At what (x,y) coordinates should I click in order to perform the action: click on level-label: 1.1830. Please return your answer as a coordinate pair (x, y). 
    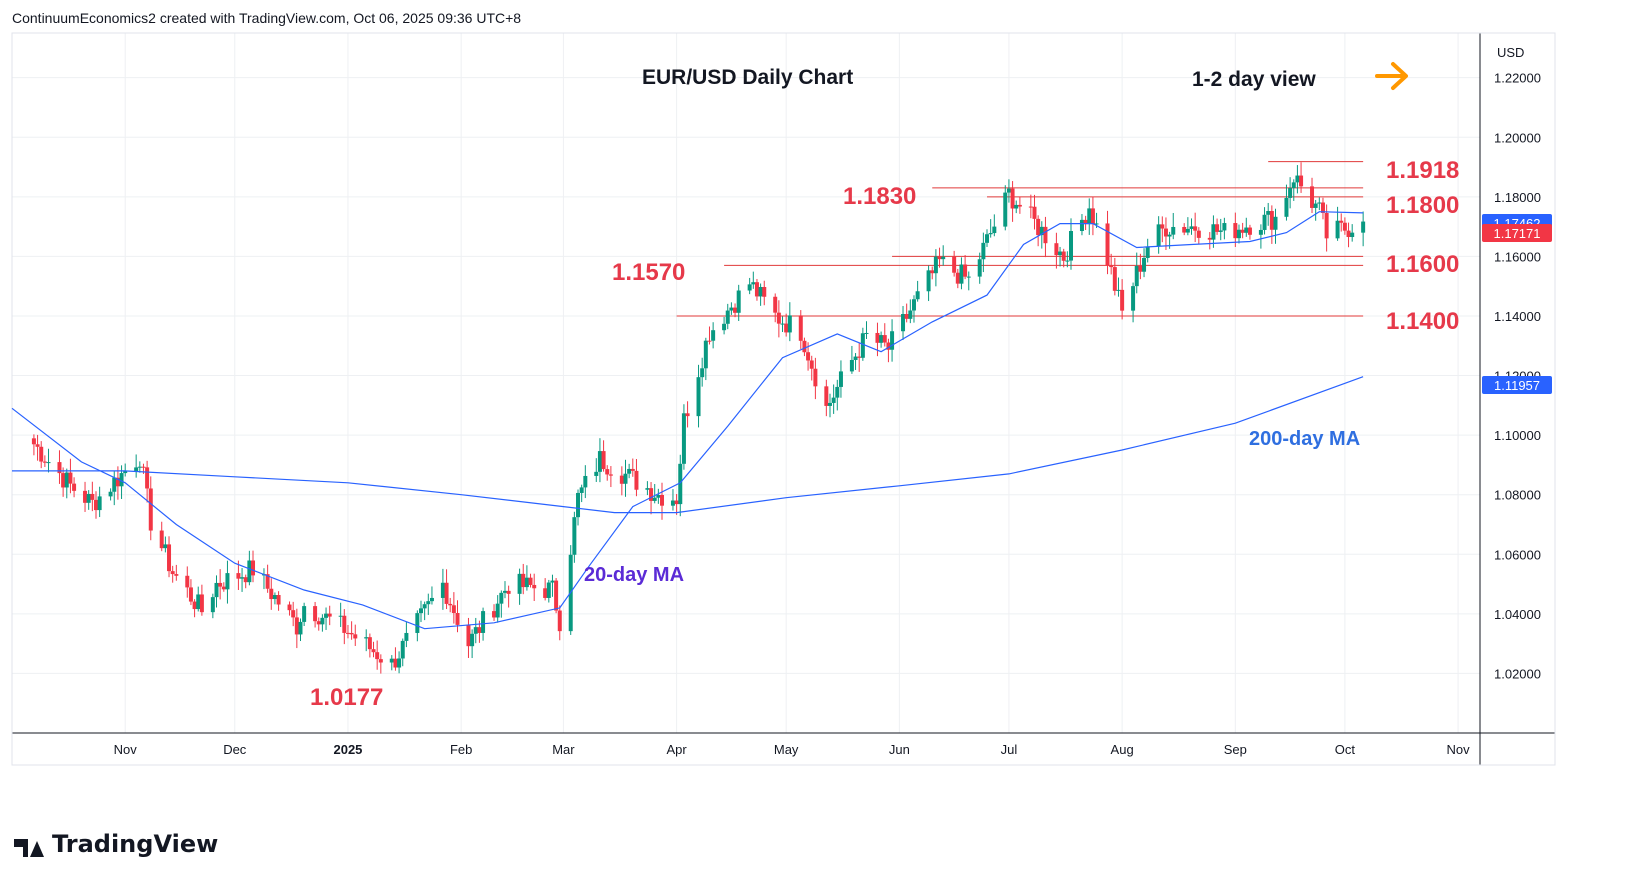
    Looking at the image, I should click on (879, 196).